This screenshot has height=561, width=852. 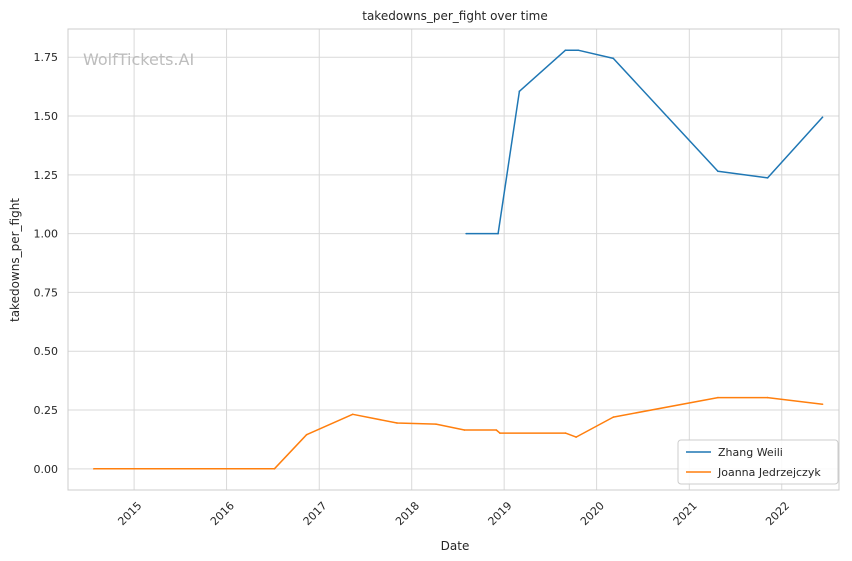 What do you see at coordinates (46, 410) in the screenshot?
I see `y-tick-label-1: 0.25` at bounding box center [46, 410].